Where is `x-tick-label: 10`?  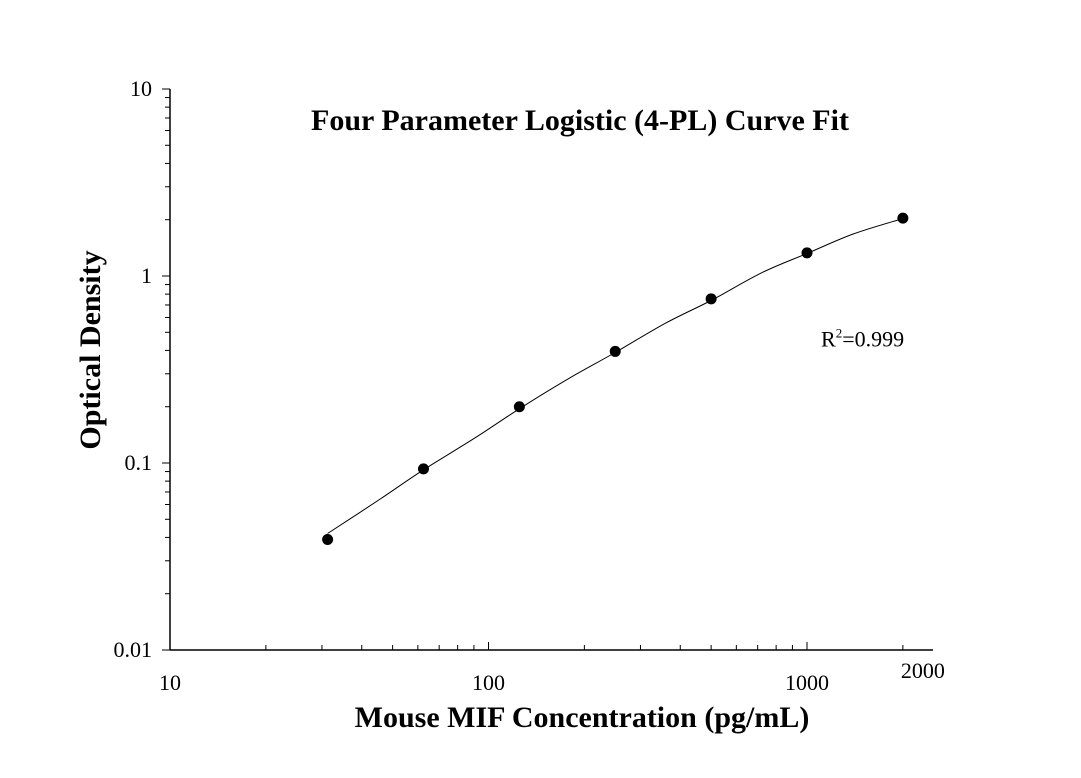
x-tick-label: 10 is located at coordinates (170, 682).